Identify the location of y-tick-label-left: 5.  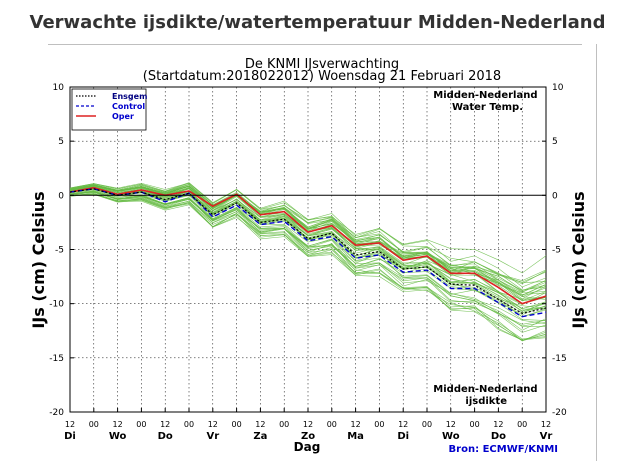
(61, 142).